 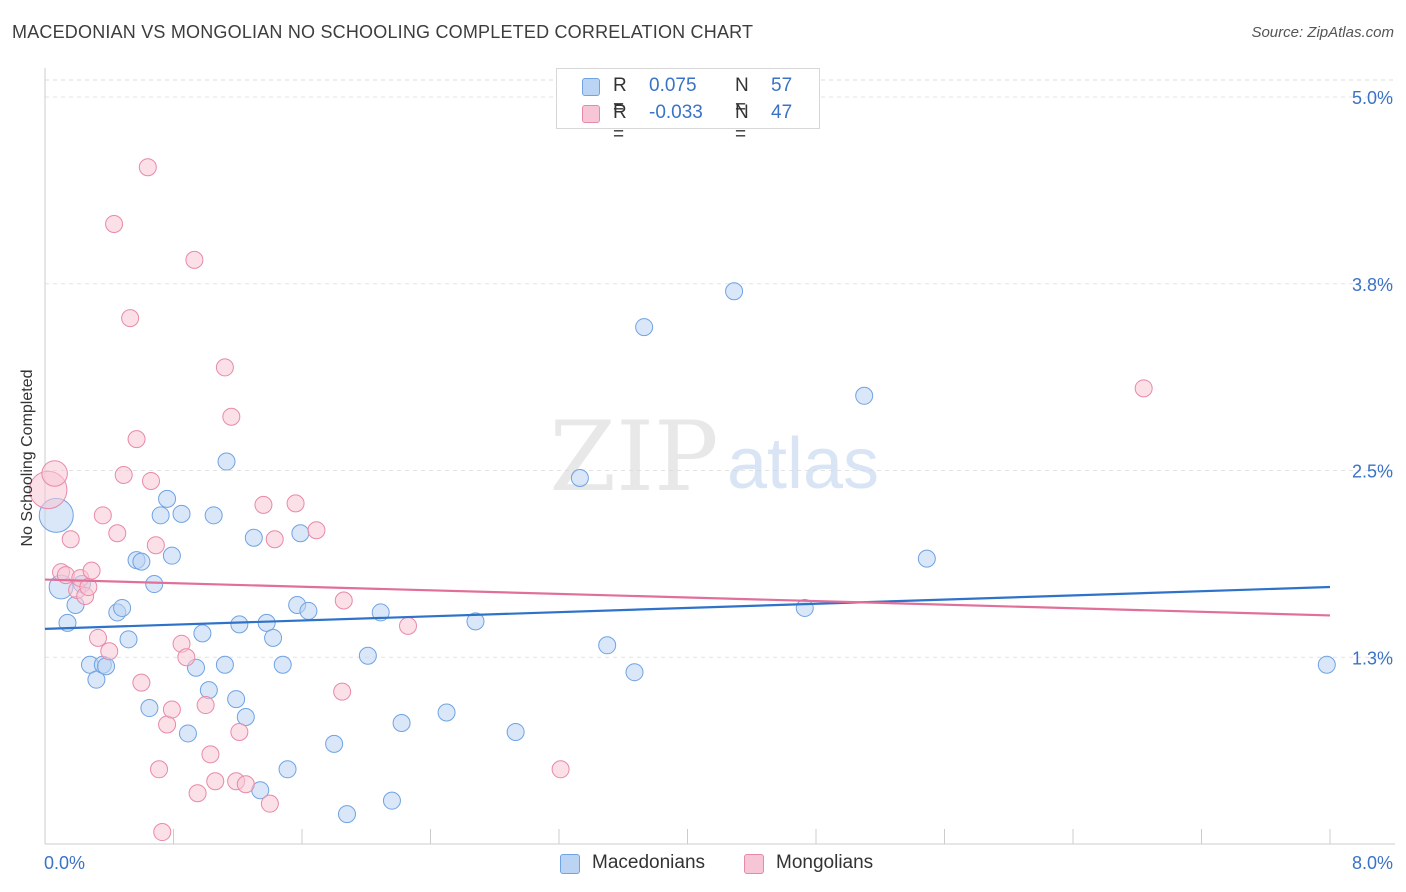 I want to click on stats-legend: R = 0.075 N = 57 R = -0.033 N = 47, so click(x=688, y=106).